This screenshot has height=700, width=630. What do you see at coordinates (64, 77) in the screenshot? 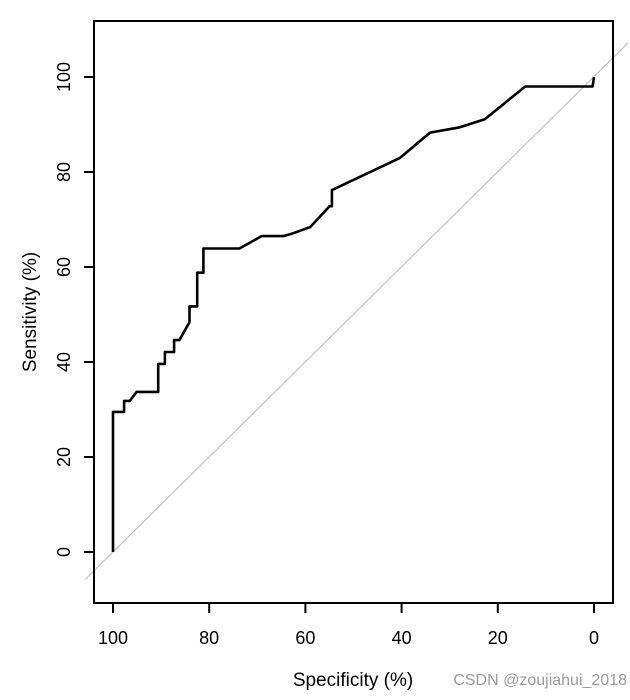
I see `y-tick-label: 100` at bounding box center [64, 77].